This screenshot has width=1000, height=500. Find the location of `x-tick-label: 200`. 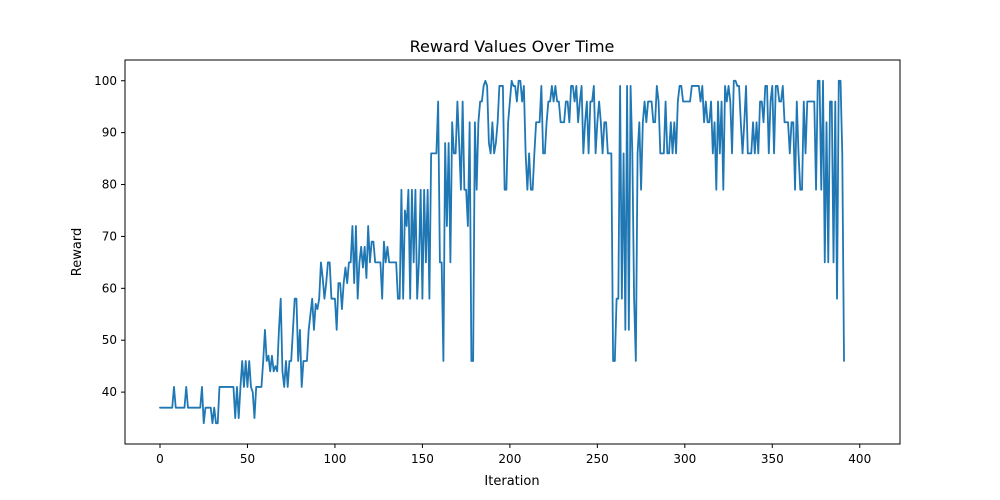

x-tick-label: 200 is located at coordinates (509, 459).